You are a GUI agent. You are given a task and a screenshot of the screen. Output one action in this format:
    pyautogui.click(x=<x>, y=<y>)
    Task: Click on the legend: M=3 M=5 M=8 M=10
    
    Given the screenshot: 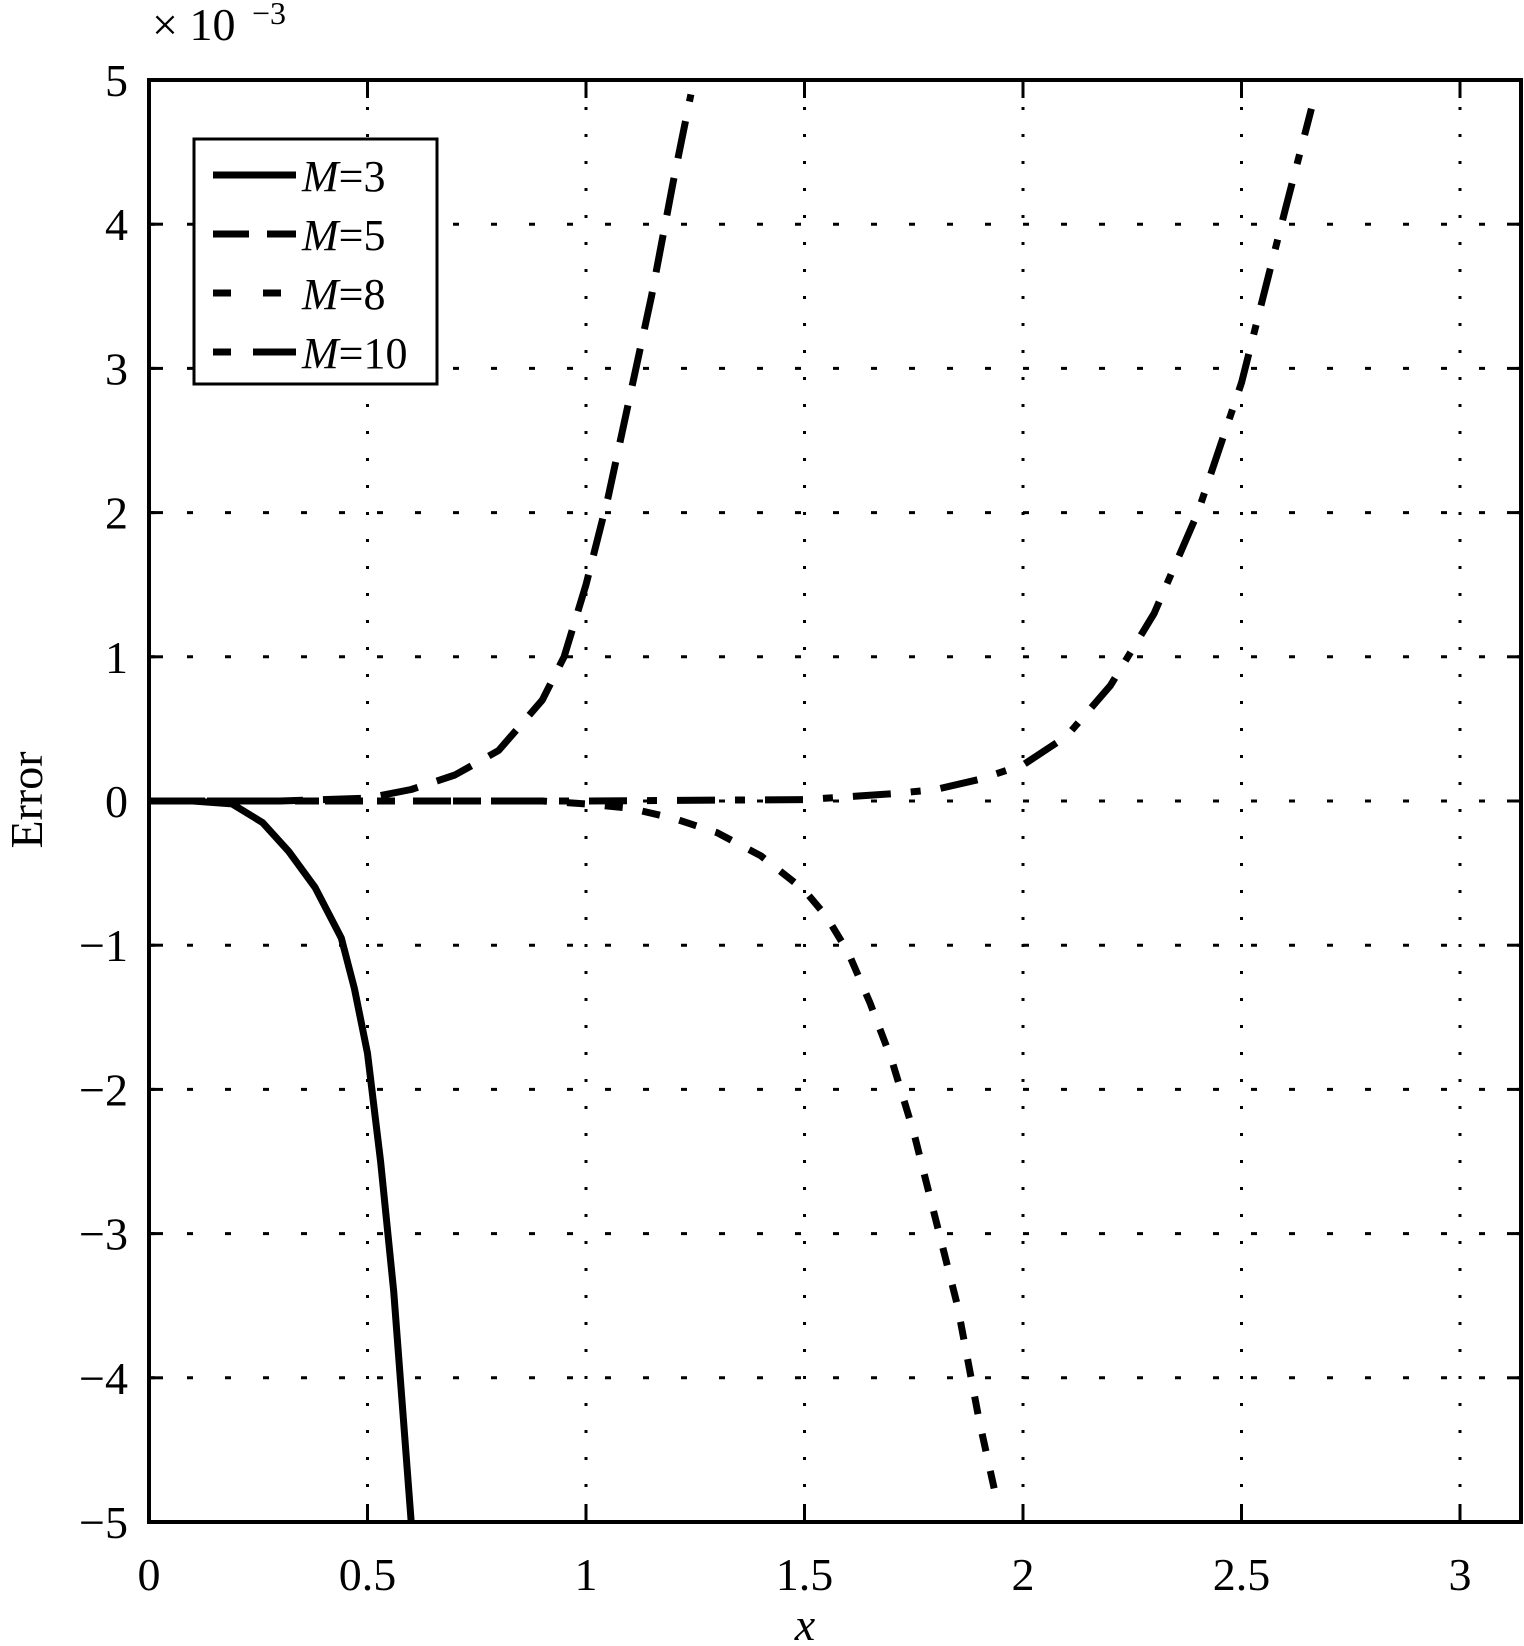 What is the action you would take?
    pyautogui.click(x=315, y=261)
    